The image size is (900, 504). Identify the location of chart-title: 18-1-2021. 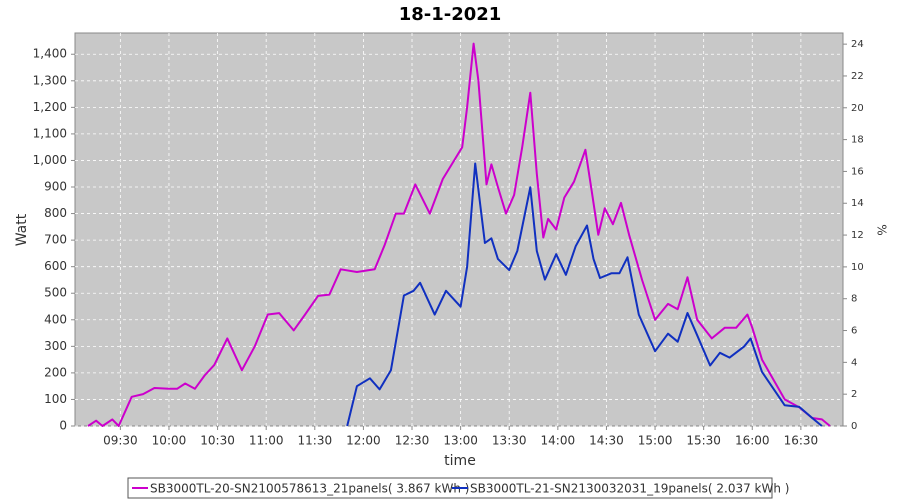
(450, 14).